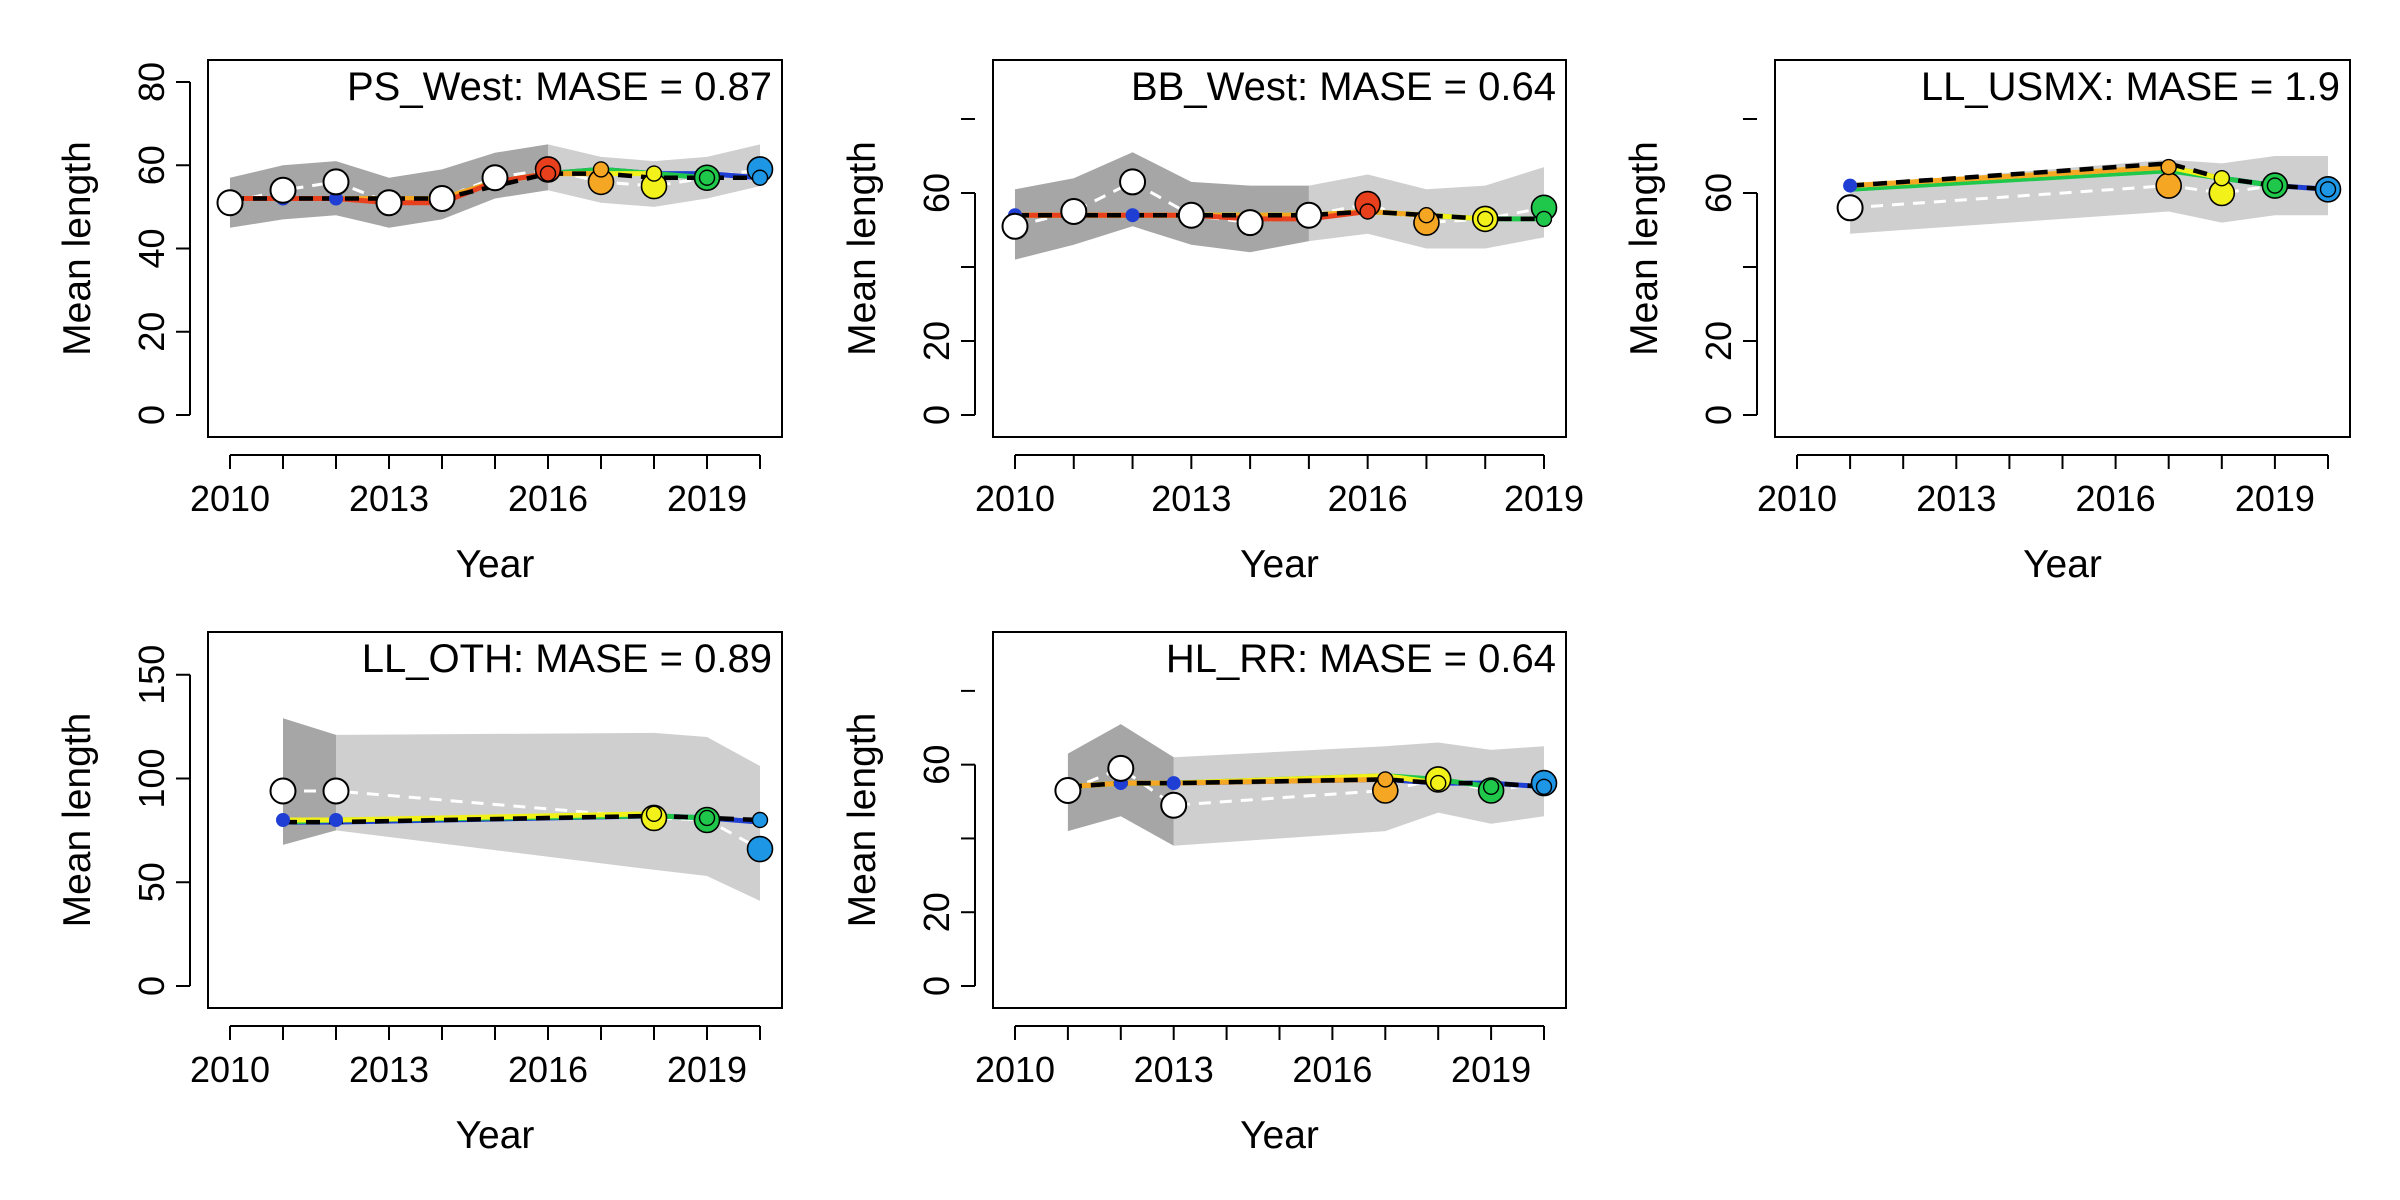 This screenshot has height=1200, width=2400. I want to click on y-tick-label: 80, so click(151, 82).